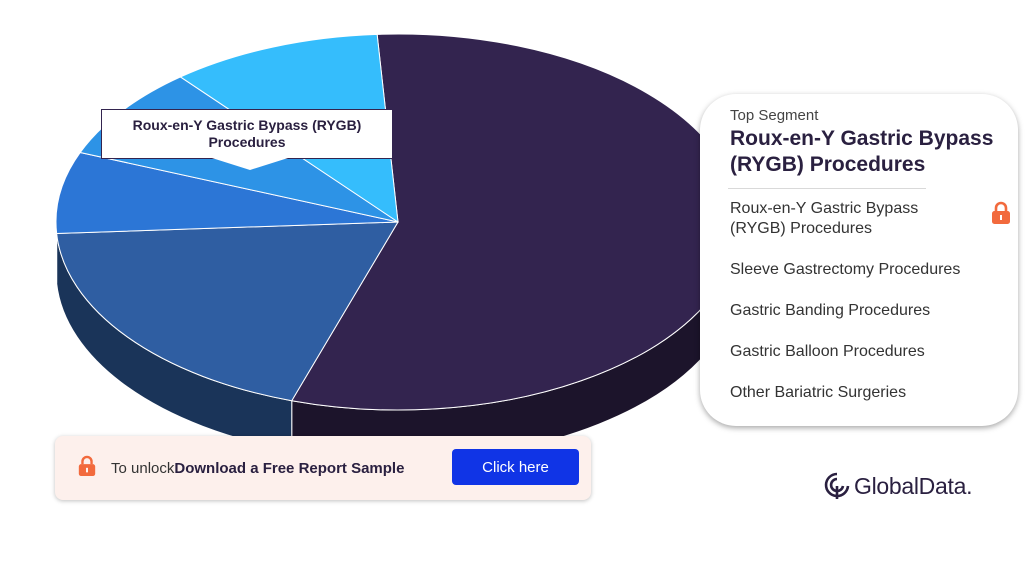 This screenshot has width=1026, height=577. I want to click on click-here-button: Click here, so click(515, 467).